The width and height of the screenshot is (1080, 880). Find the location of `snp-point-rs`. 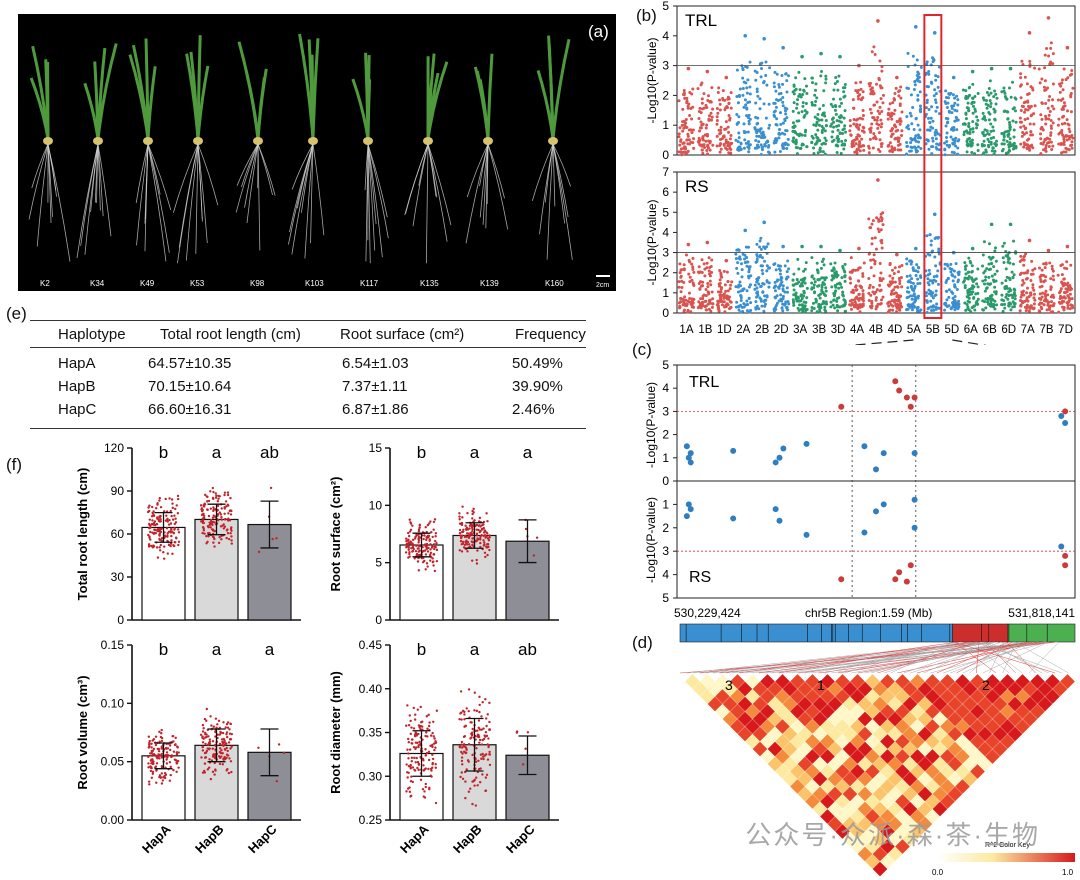

snp-point-rs is located at coordinates (883, 504).